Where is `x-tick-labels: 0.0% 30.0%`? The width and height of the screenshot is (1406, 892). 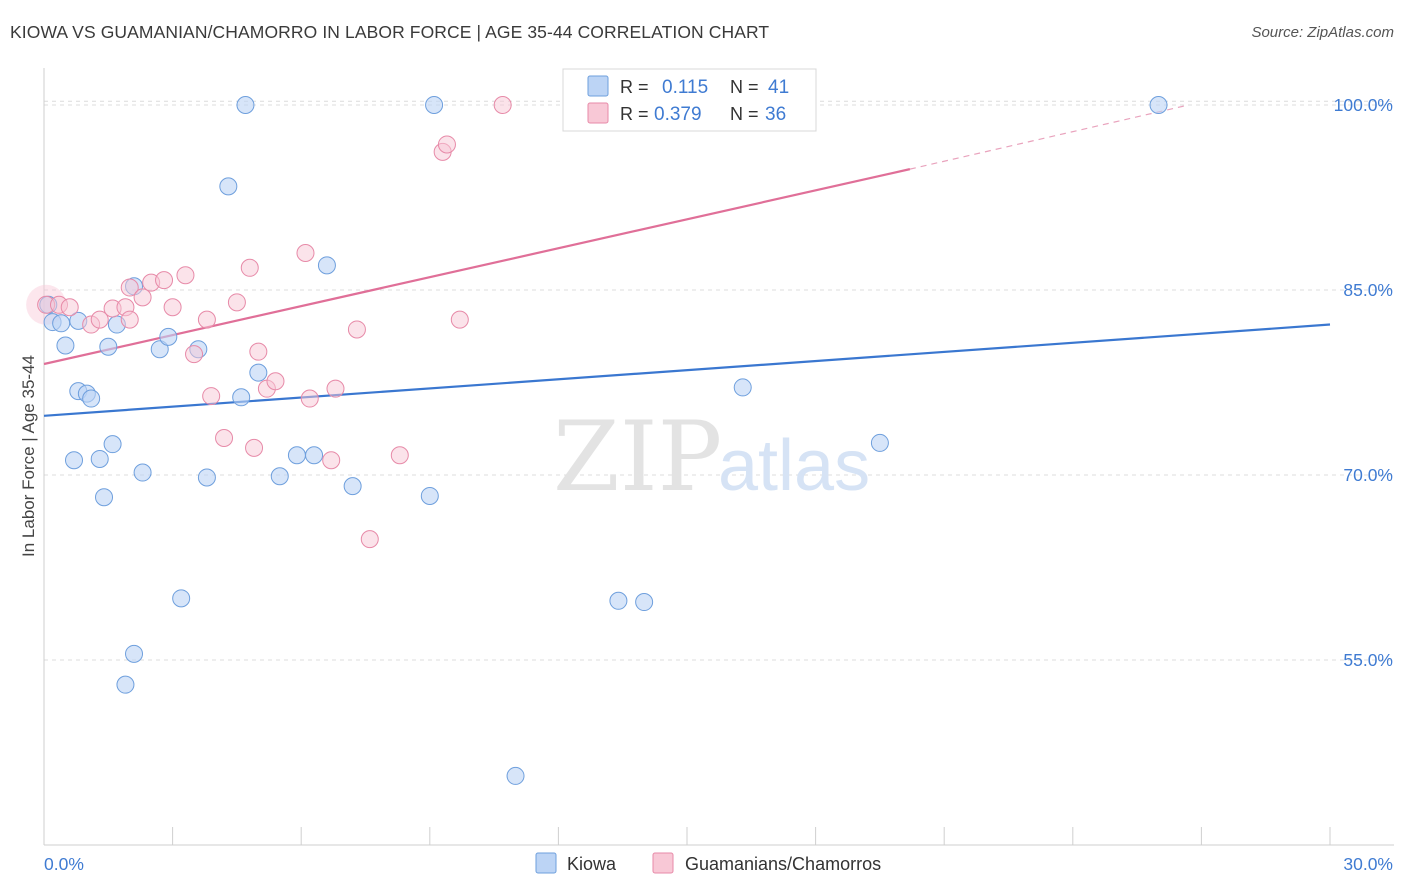 x-tick-labels: 0.0% 30.0% is located at coordinates (718, 864).